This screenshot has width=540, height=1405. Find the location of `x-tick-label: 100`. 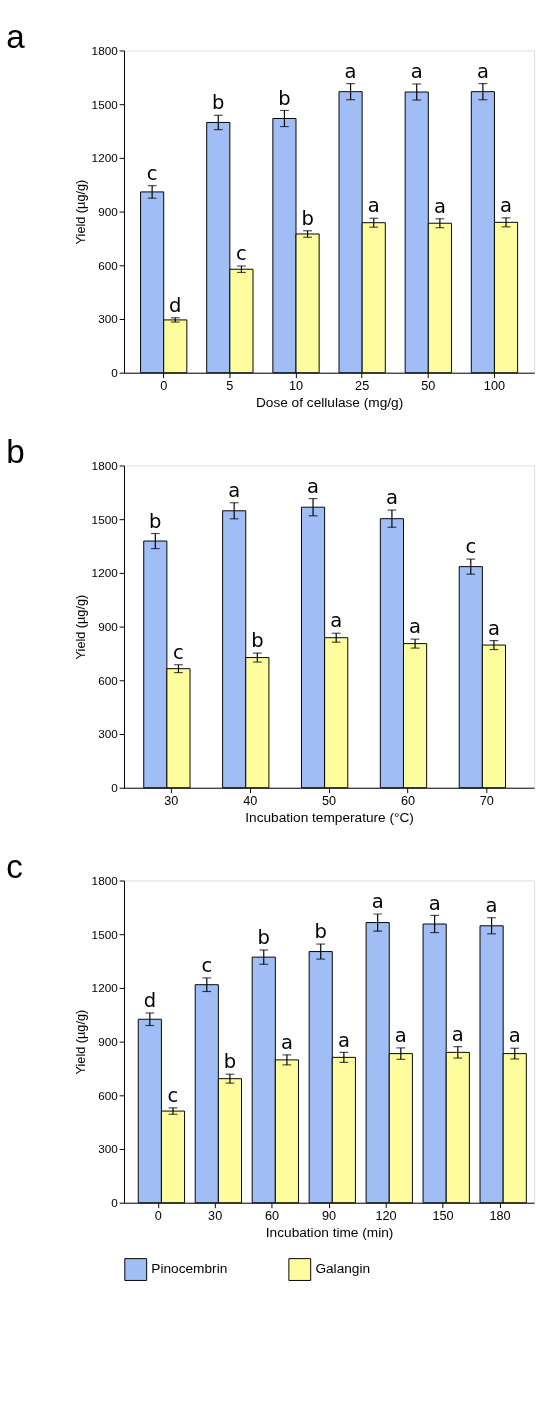

x-tick-label: 100 is located at coordinates (494, 385).